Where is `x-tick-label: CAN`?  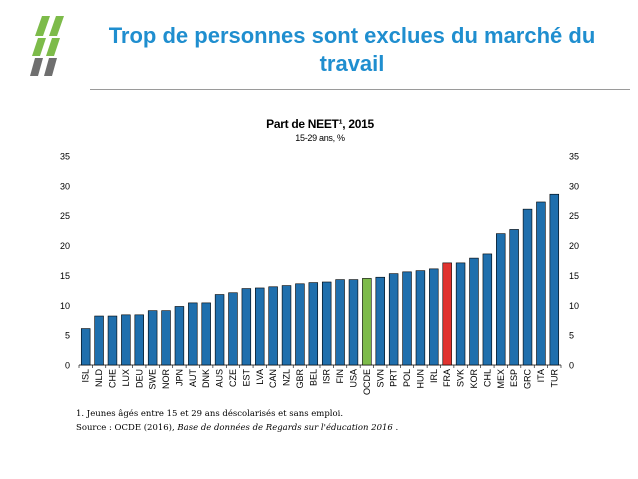
x-tick-label: CAN is located at coordinates (273, 378).